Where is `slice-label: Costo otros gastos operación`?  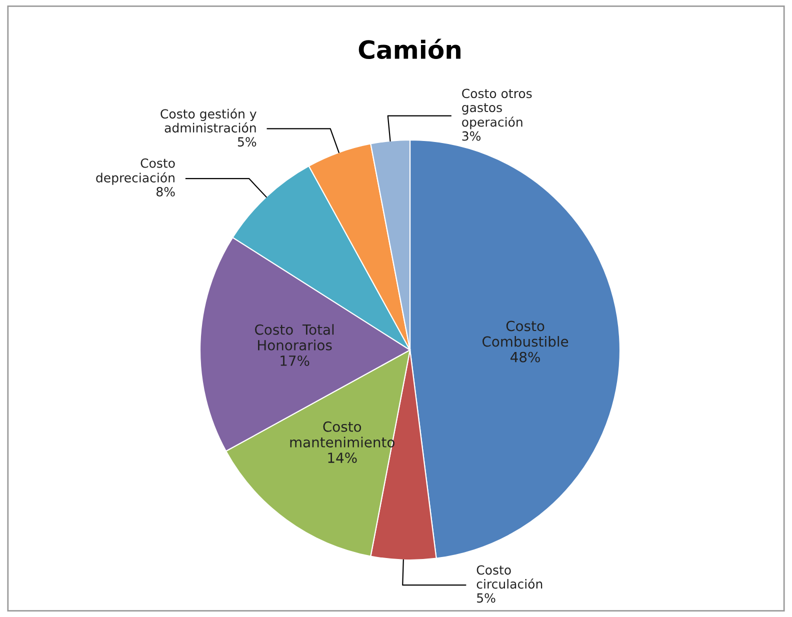 slice-label: Costo otros gastos operación is located at coordinates (497, 109).